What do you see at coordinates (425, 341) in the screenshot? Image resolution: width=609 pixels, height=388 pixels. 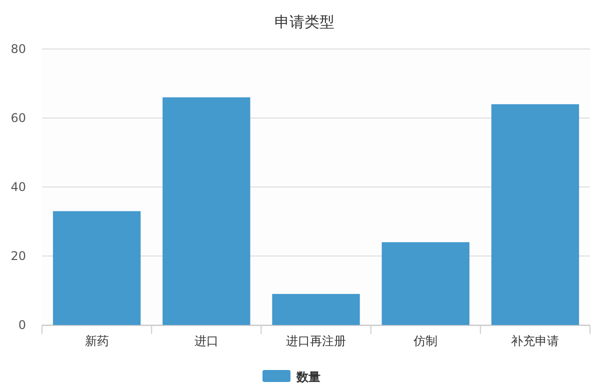 I see `x-tick-label: 仿制` at bounding box center [425, 341].